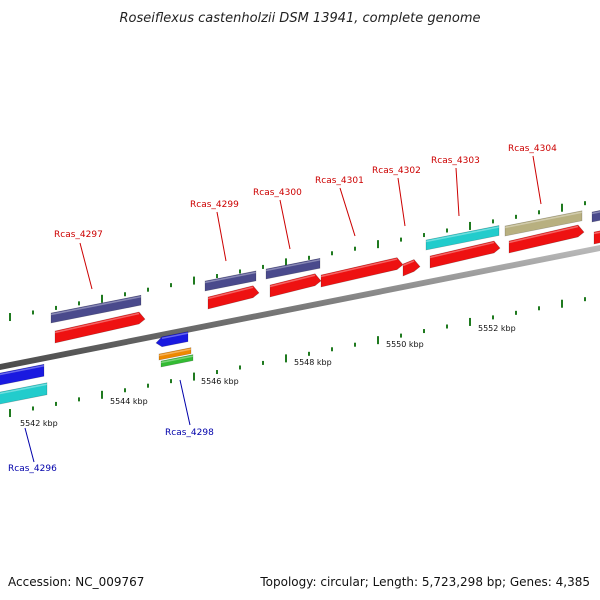 The height and width of the screenshot is (600, 600). Describe the element at coordinates (24, 389) in the screenshot. I see `cds-rcas-4296-highlight` at that location.